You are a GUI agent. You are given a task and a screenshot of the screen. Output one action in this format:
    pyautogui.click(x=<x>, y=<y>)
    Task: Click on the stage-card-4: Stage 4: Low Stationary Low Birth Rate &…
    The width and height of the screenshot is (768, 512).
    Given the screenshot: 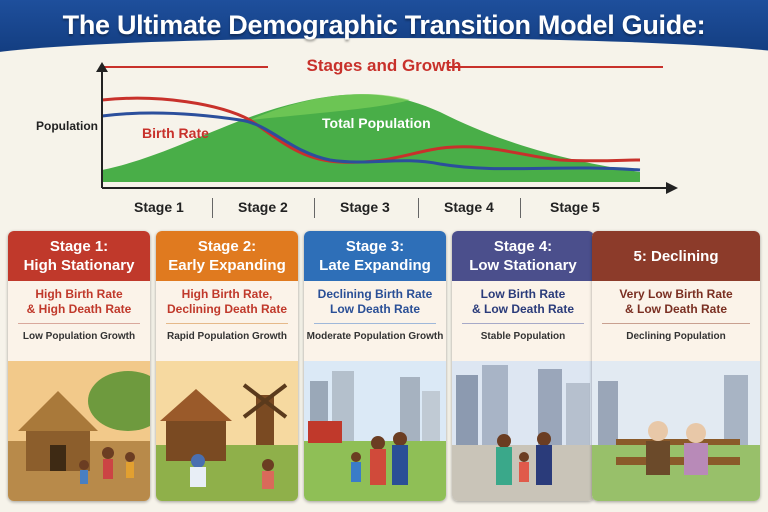 What is the action you would take?
    pyautogui.click(x=523, y=366)
    